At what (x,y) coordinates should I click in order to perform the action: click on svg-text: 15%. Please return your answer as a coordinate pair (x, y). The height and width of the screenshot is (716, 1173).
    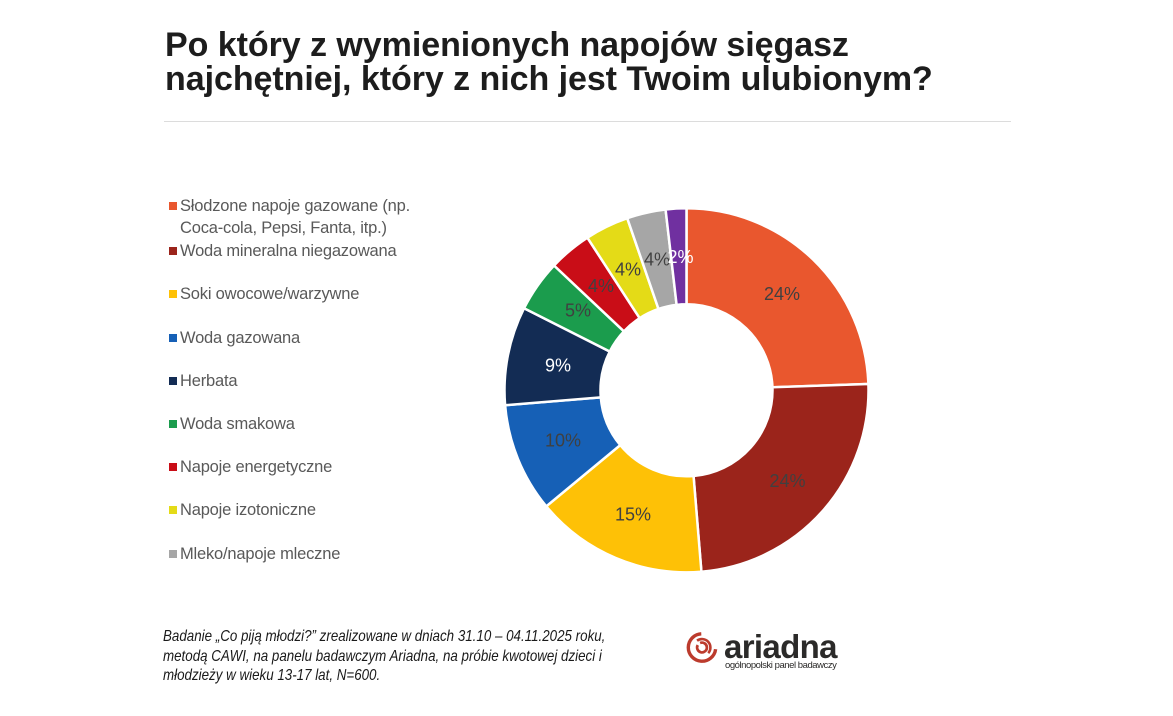
    Looking at the image, I should click on (633, 515).